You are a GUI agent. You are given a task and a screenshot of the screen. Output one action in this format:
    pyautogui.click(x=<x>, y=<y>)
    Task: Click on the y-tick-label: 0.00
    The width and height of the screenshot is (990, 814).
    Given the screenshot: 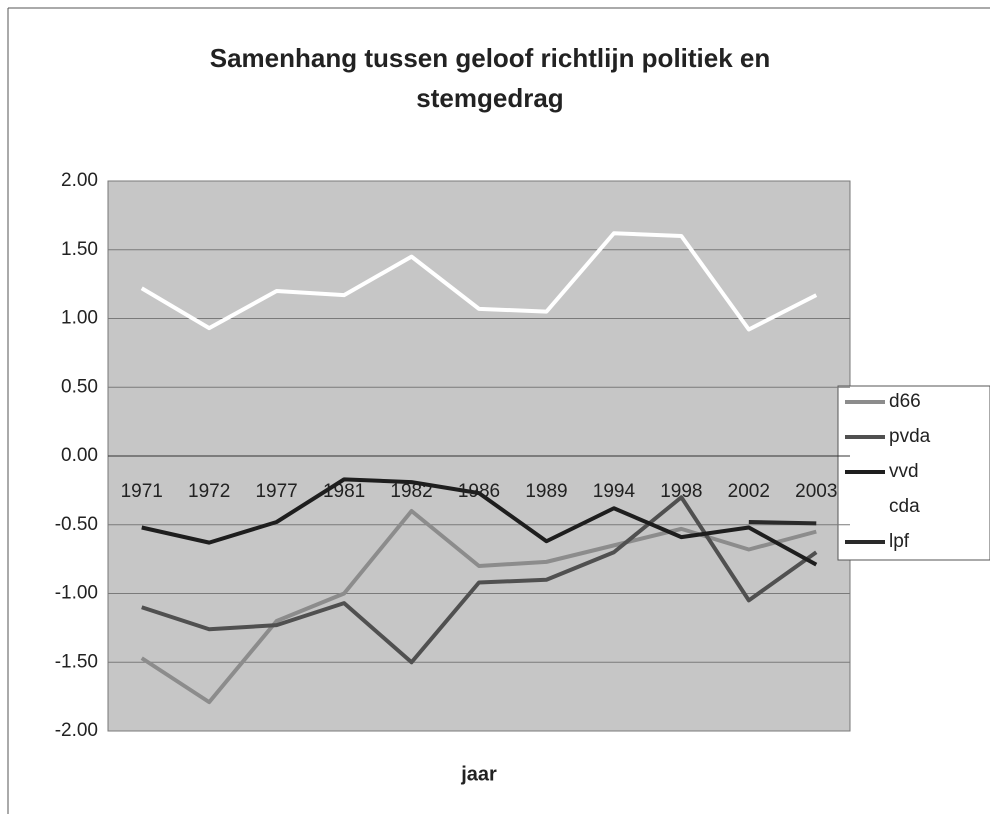 What is the action you would take?
    pyautogui.click(x=79, y=455)
    